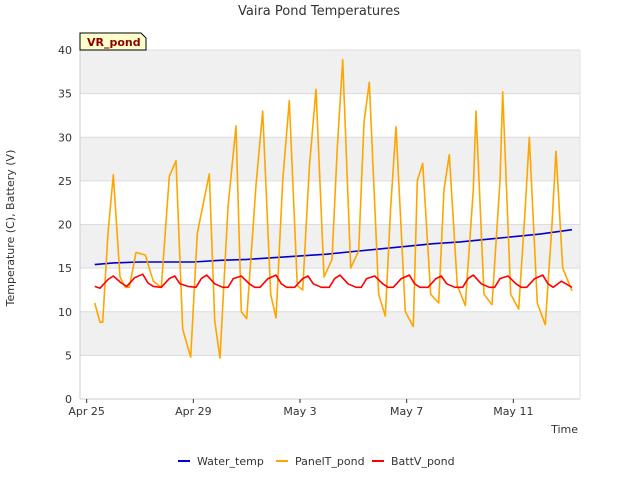 The width and height of the screenshot is (640, 480). What do you see at coordinates (333, 247) in the screenshot?
I see `series-line-water-temp` at bounding box center [333, 247].